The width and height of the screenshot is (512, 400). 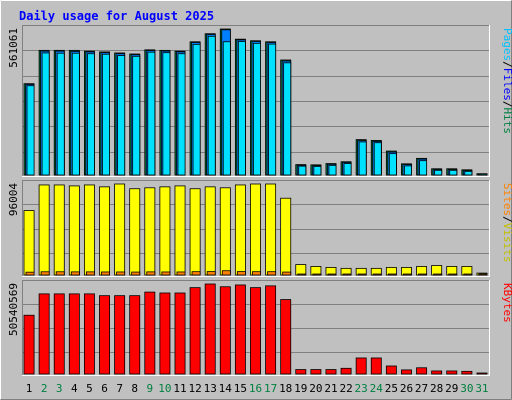 What do you see at coordinates (13, 48) in the screenshot?
I see `panel-scale-label: 561061` at bounding box center [13, 48].